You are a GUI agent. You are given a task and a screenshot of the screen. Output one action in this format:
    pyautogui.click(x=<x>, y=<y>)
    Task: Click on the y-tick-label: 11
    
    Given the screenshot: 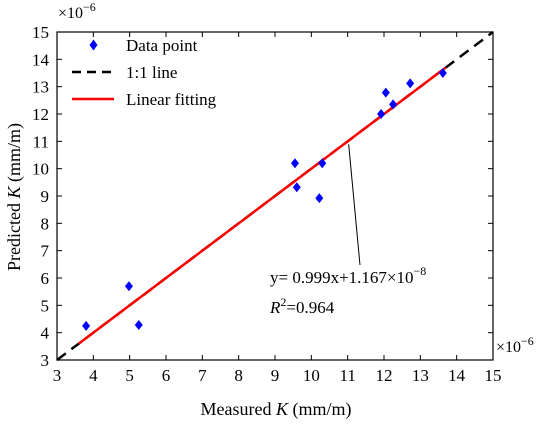 What is the action you would take?
    pyautogui.click(x=41, y=141)
    